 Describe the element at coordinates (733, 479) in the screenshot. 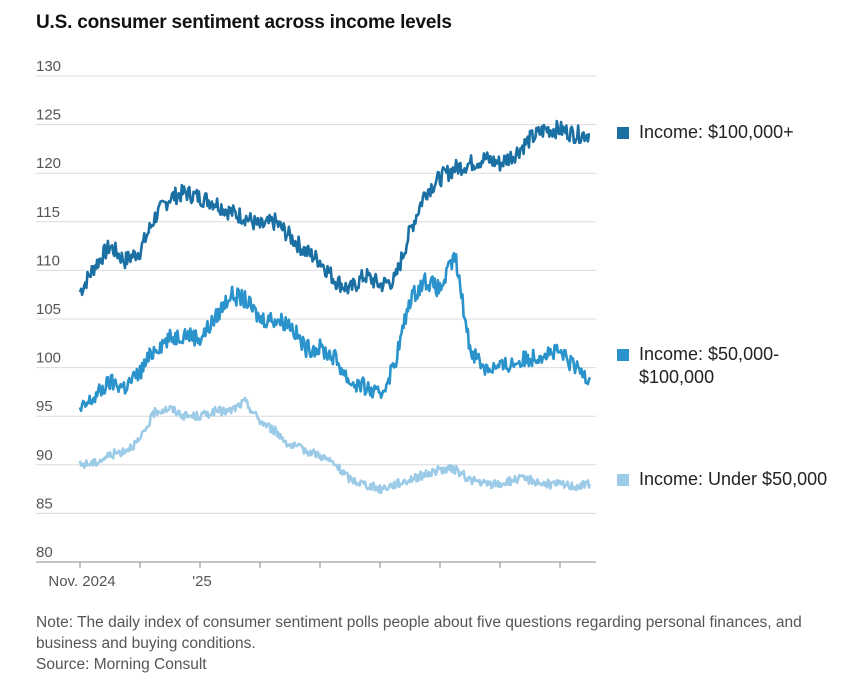

I see `legend-label-low-income: Income: Under $50,000` at that location.